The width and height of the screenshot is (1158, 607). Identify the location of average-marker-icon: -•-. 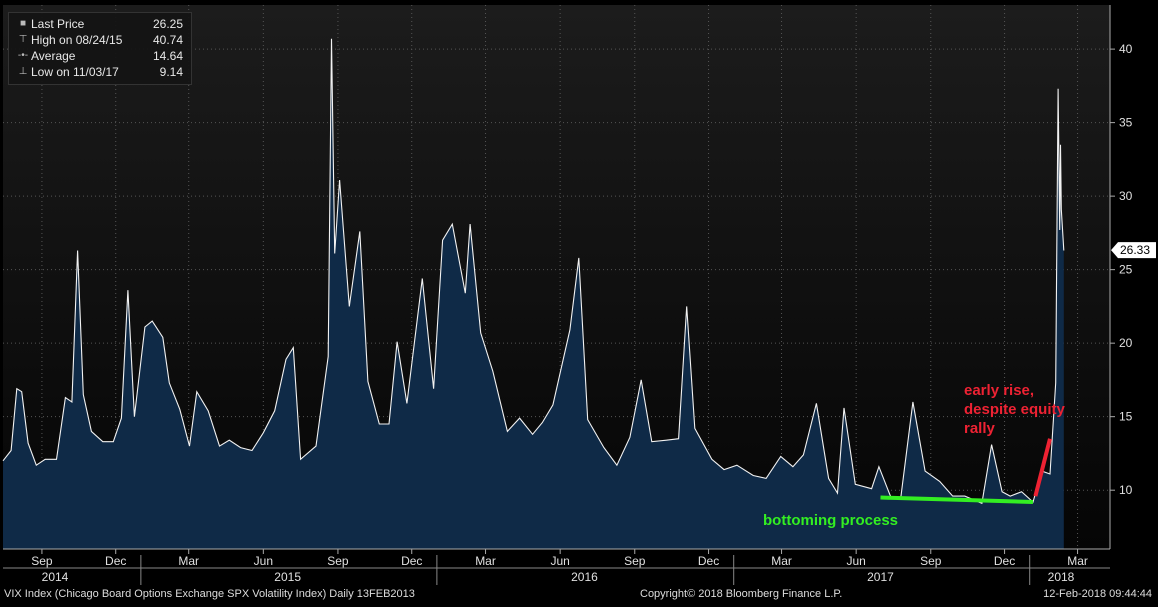
(23, 55).